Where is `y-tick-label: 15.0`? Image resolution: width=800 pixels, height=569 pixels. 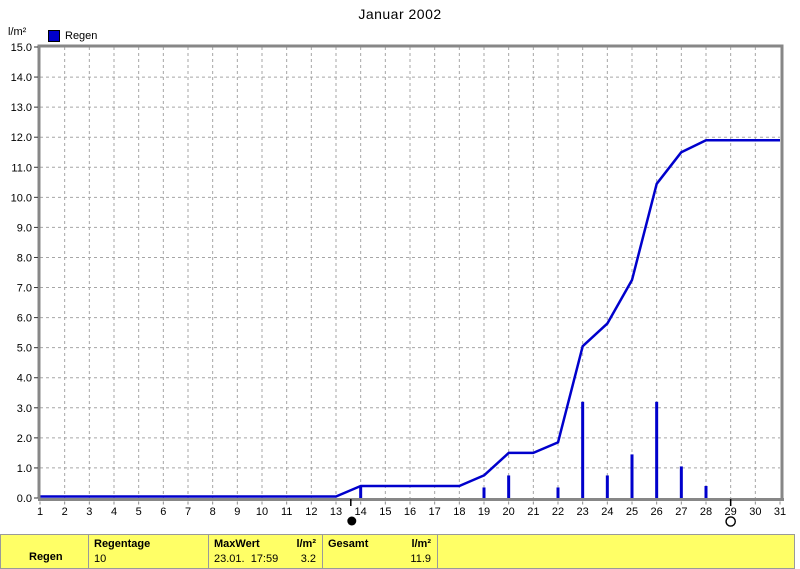 y-tick-label: 15.0 is located at coordinates (21, 48).